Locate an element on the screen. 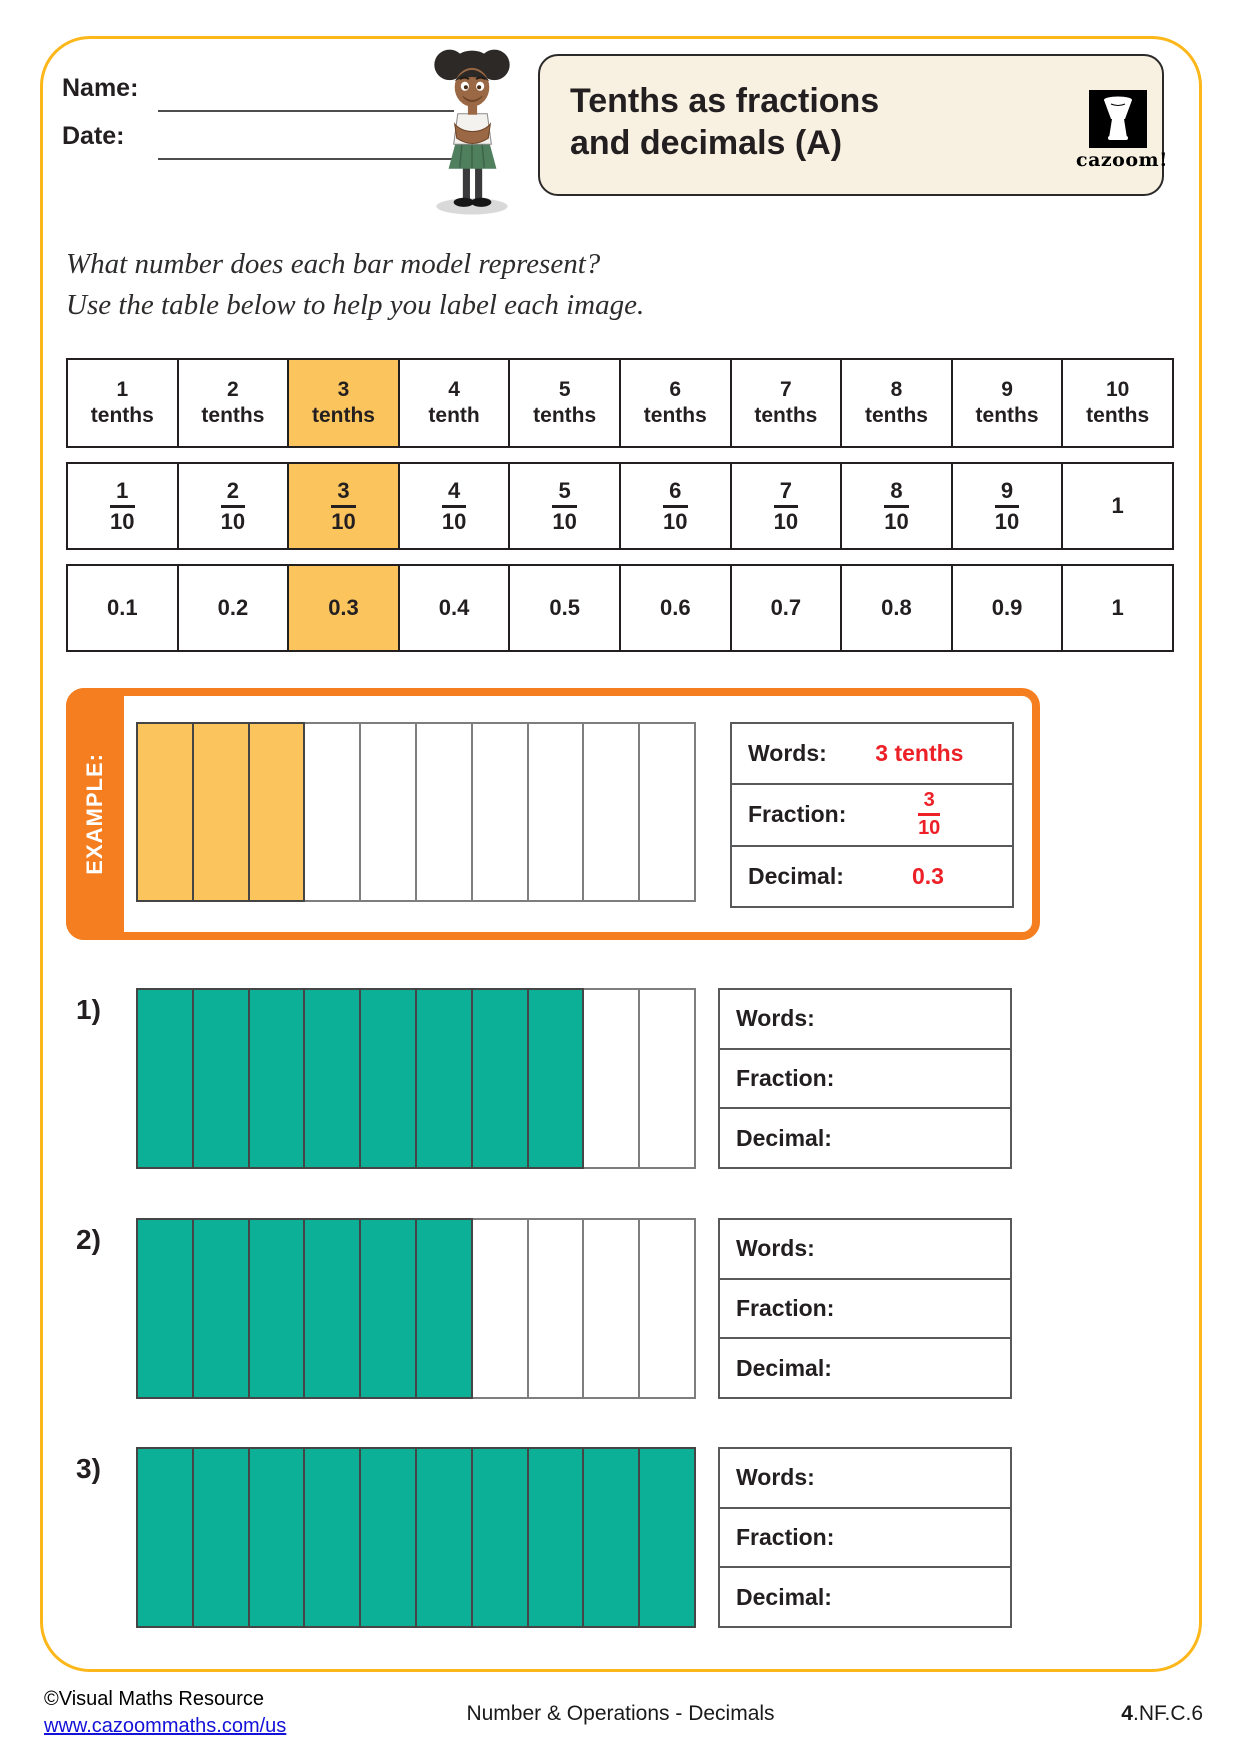  ref-words-cell: 8 tenths is located at coordinates (895, 403).